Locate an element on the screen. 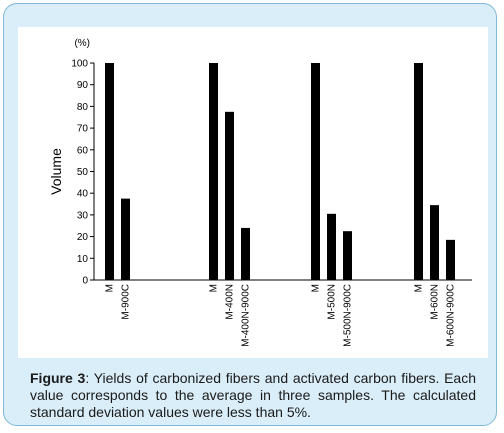 Image resolution: width=504 pixels, height=433 pixels. y-unit-label: (%) is located at coordinates (82, 43).